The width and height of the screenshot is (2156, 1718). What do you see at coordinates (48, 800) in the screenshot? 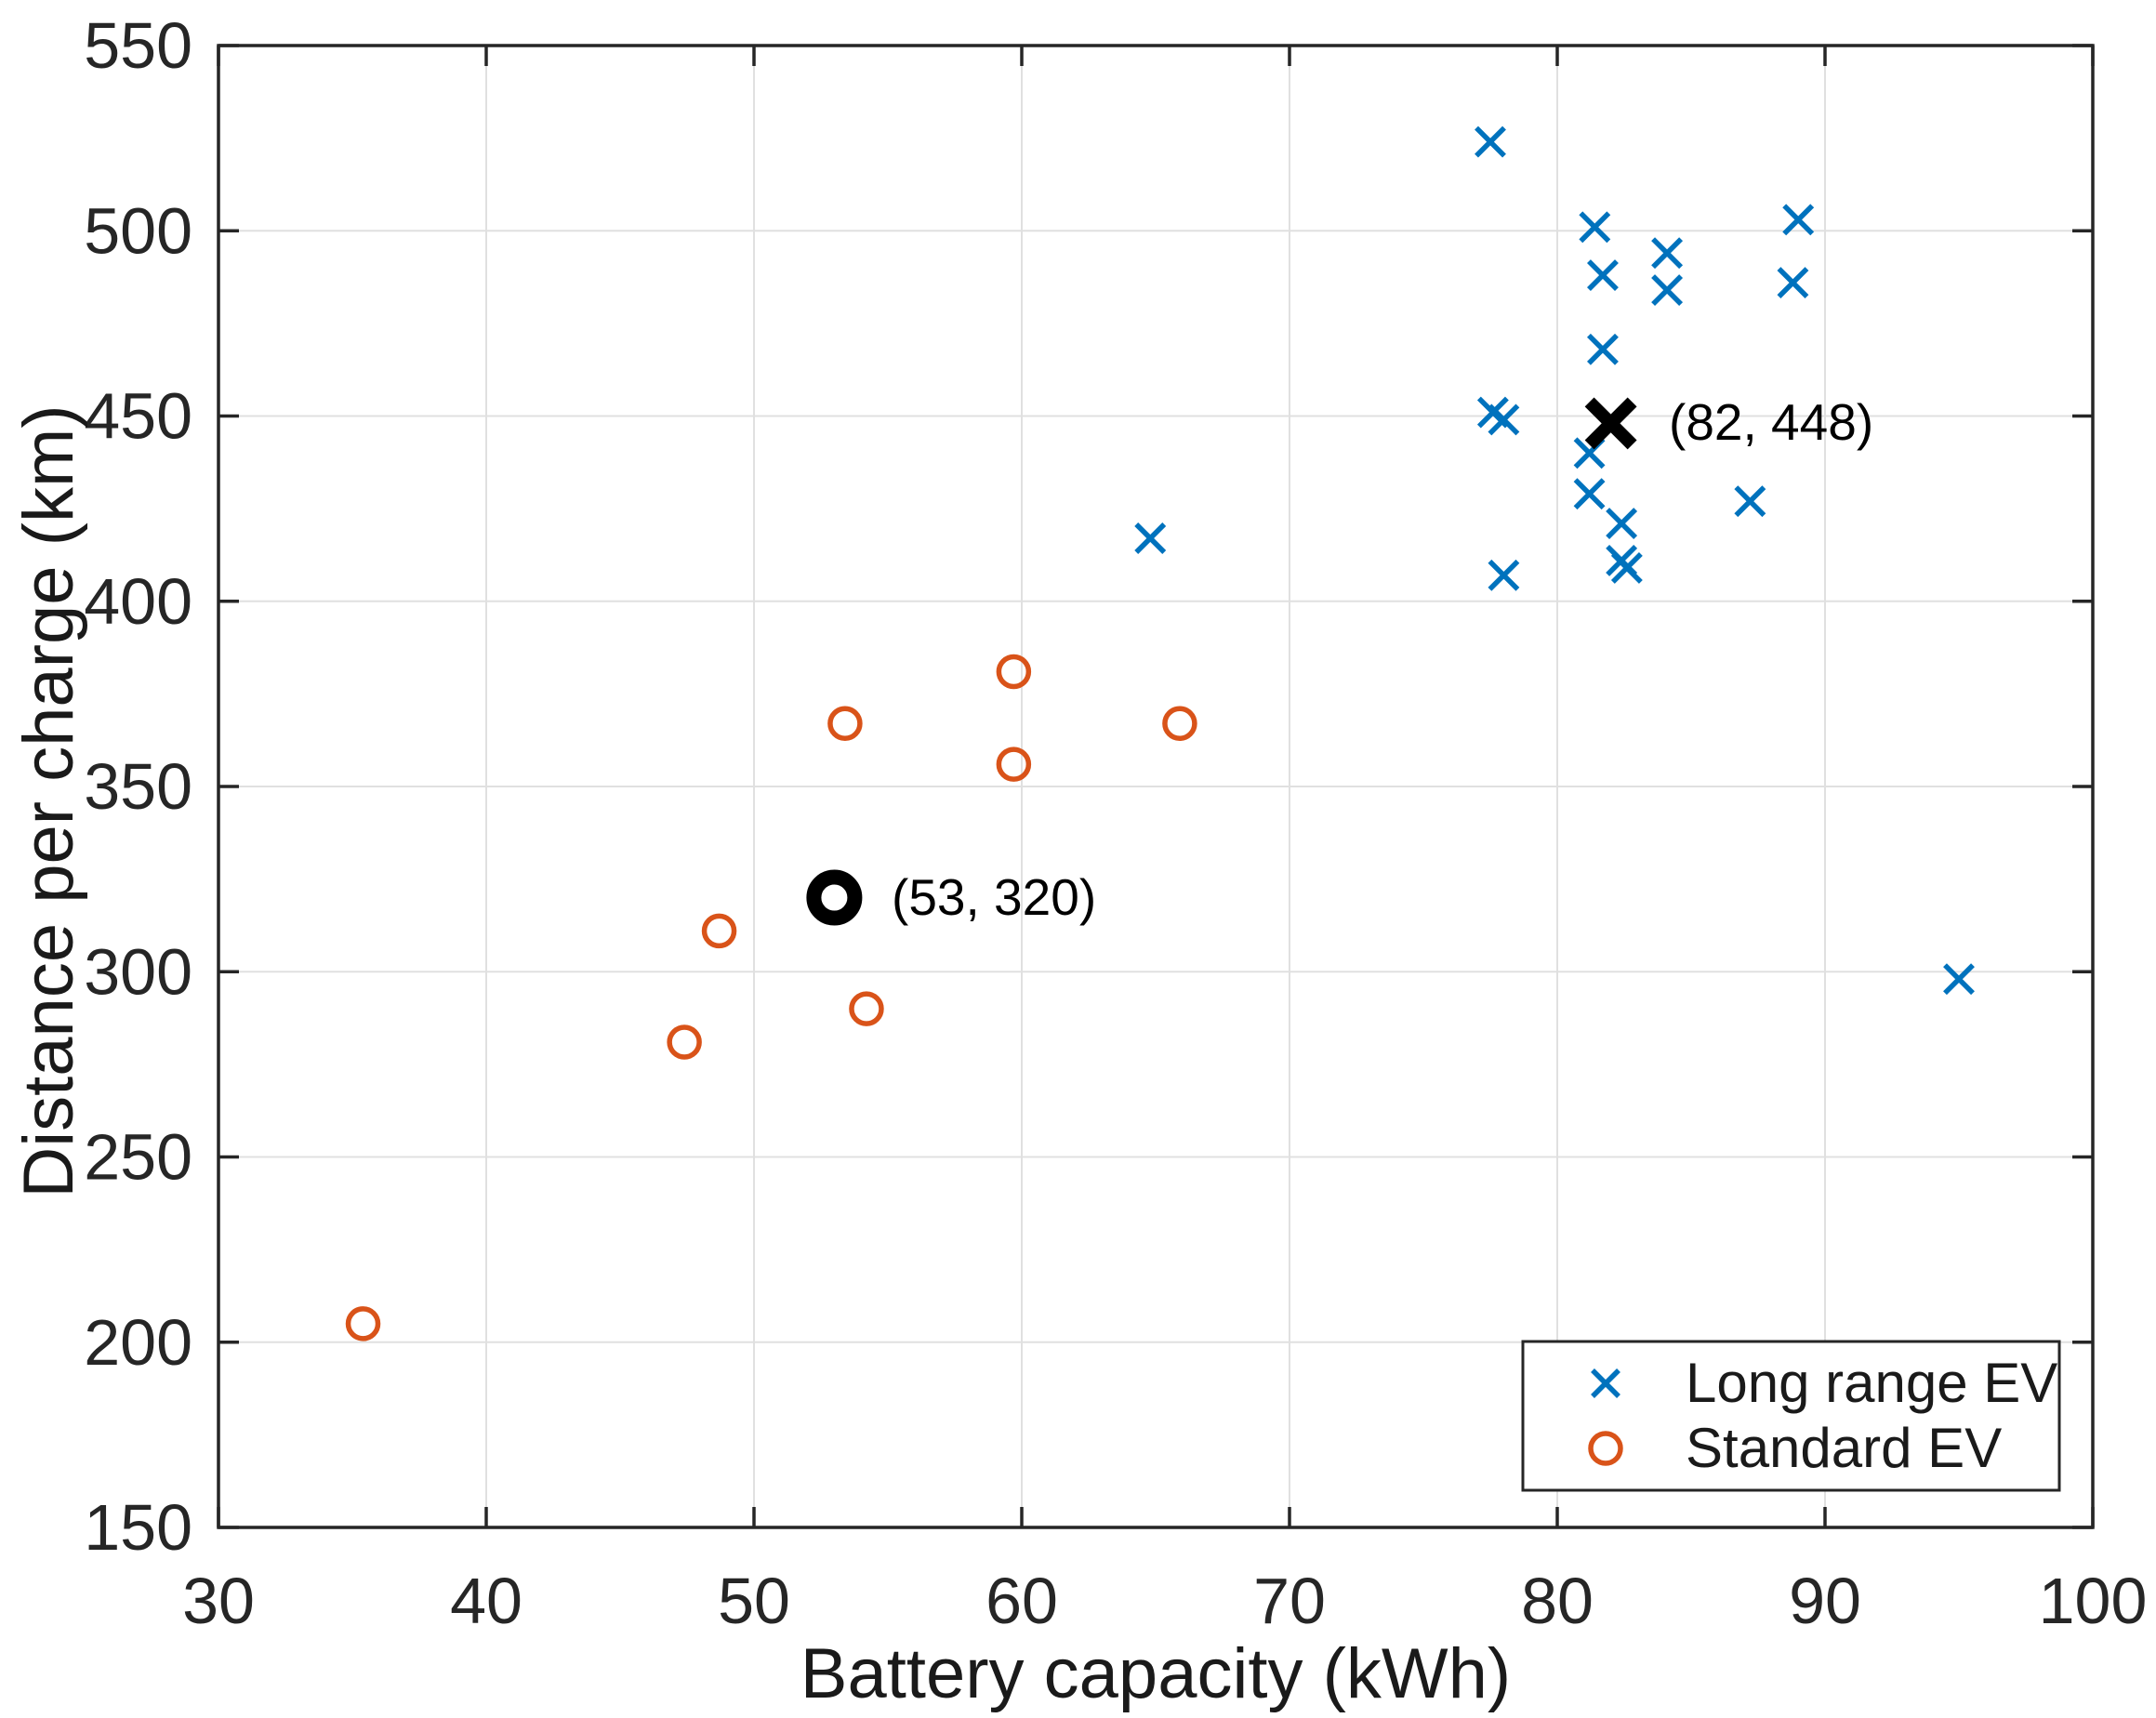
I see `y-axis-label: Distance per charge (km)` at bounding box center [48, 800].